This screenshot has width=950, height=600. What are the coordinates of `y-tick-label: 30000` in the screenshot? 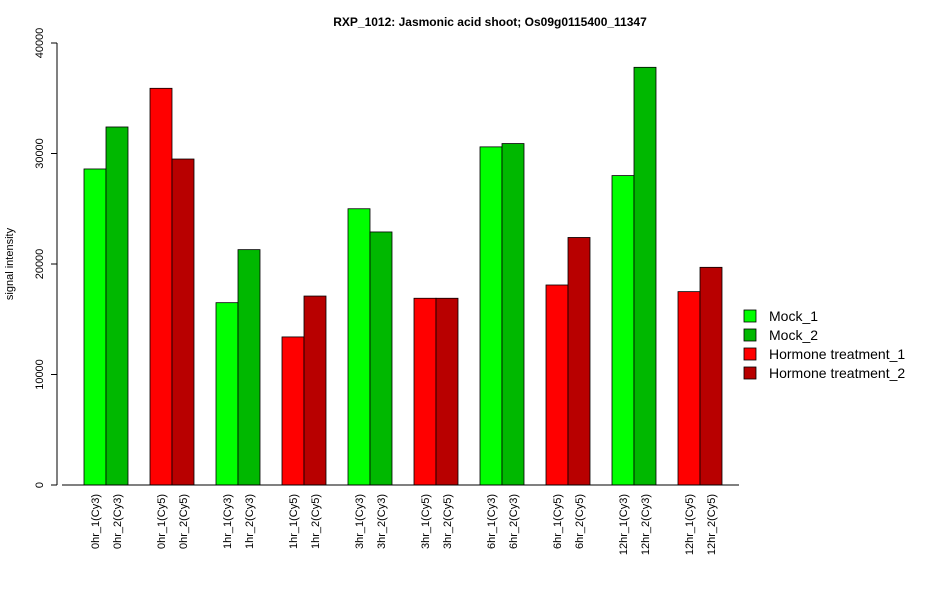 It's located at (40, 153).